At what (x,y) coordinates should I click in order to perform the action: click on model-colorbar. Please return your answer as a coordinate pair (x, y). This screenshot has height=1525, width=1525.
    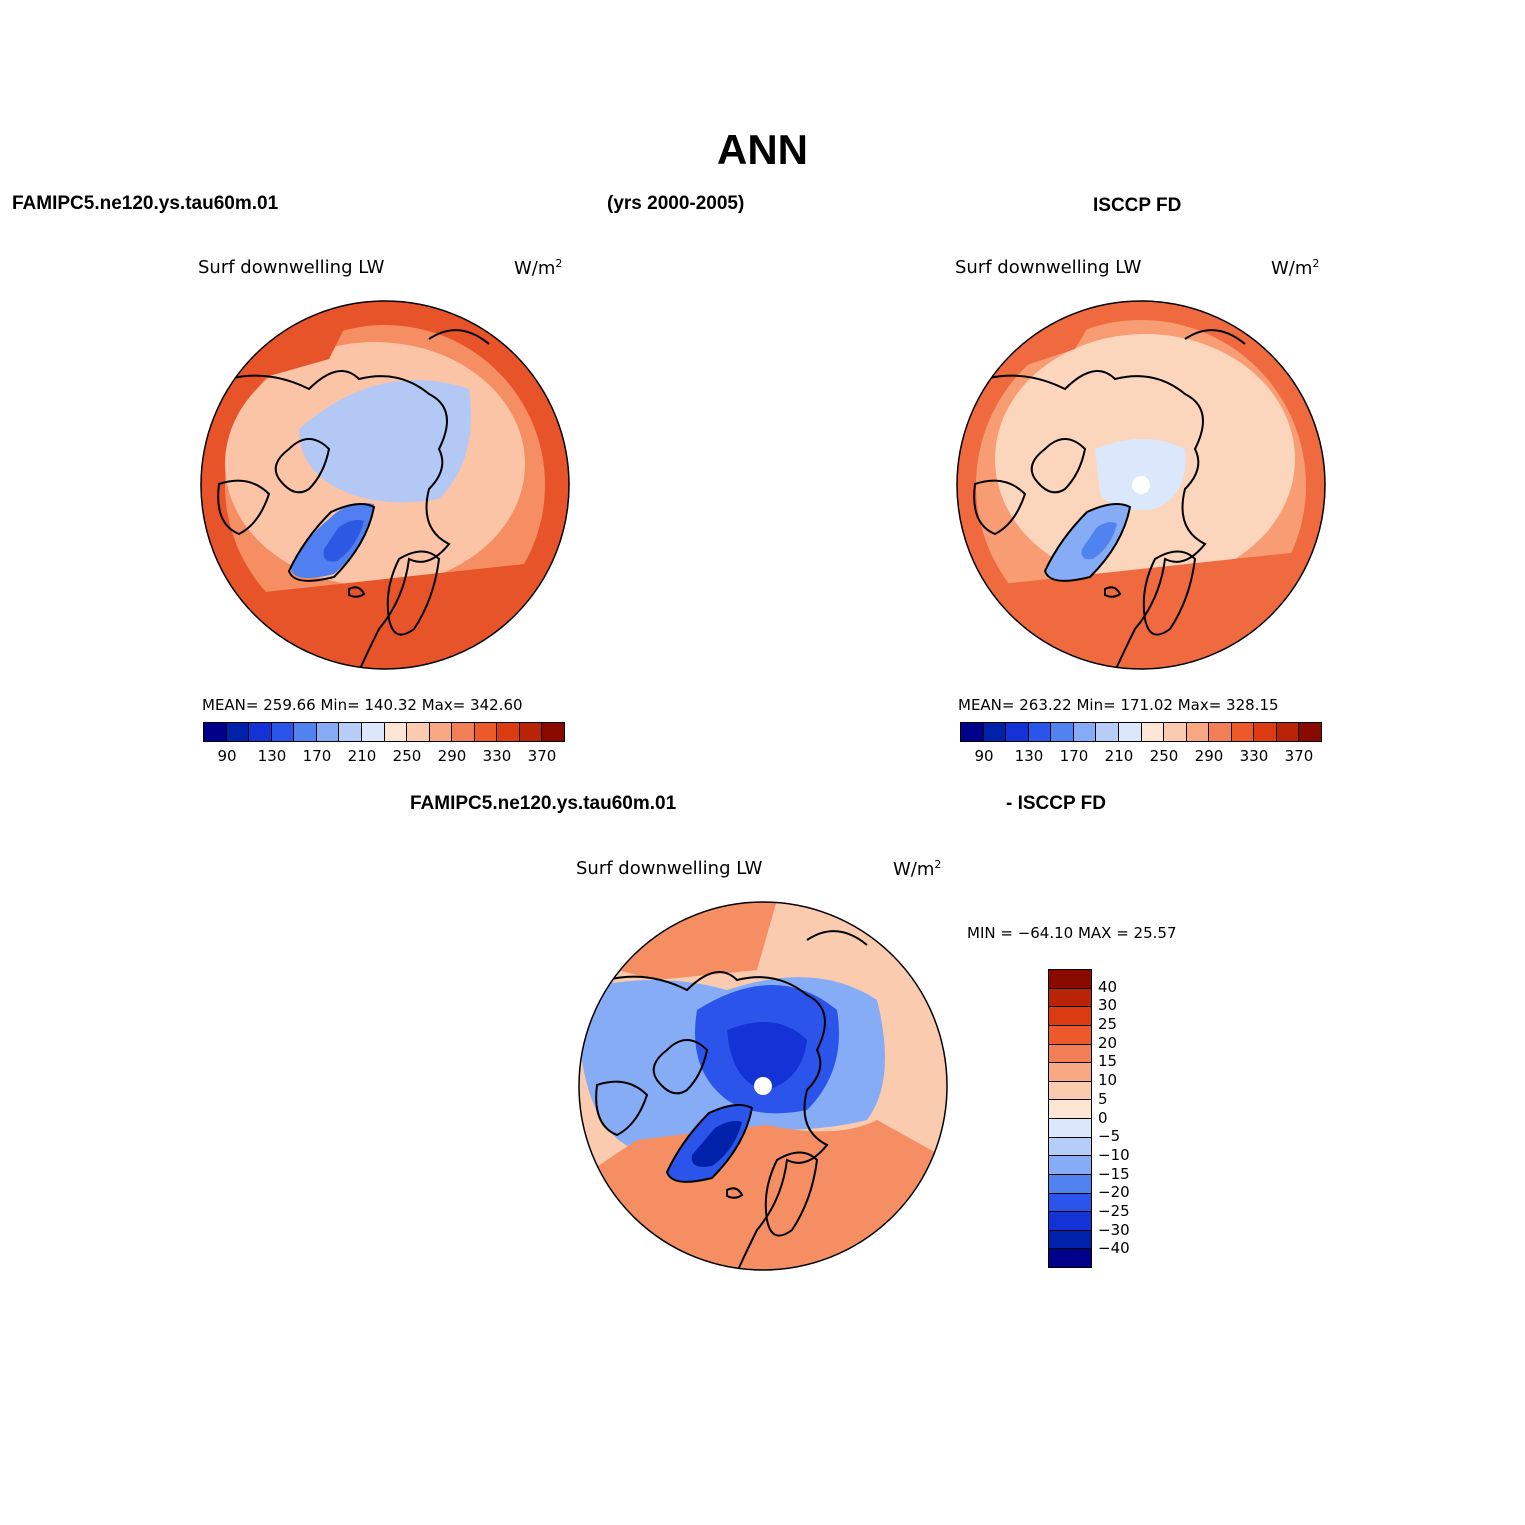
    Looking at the image, I should click on (384, 732).